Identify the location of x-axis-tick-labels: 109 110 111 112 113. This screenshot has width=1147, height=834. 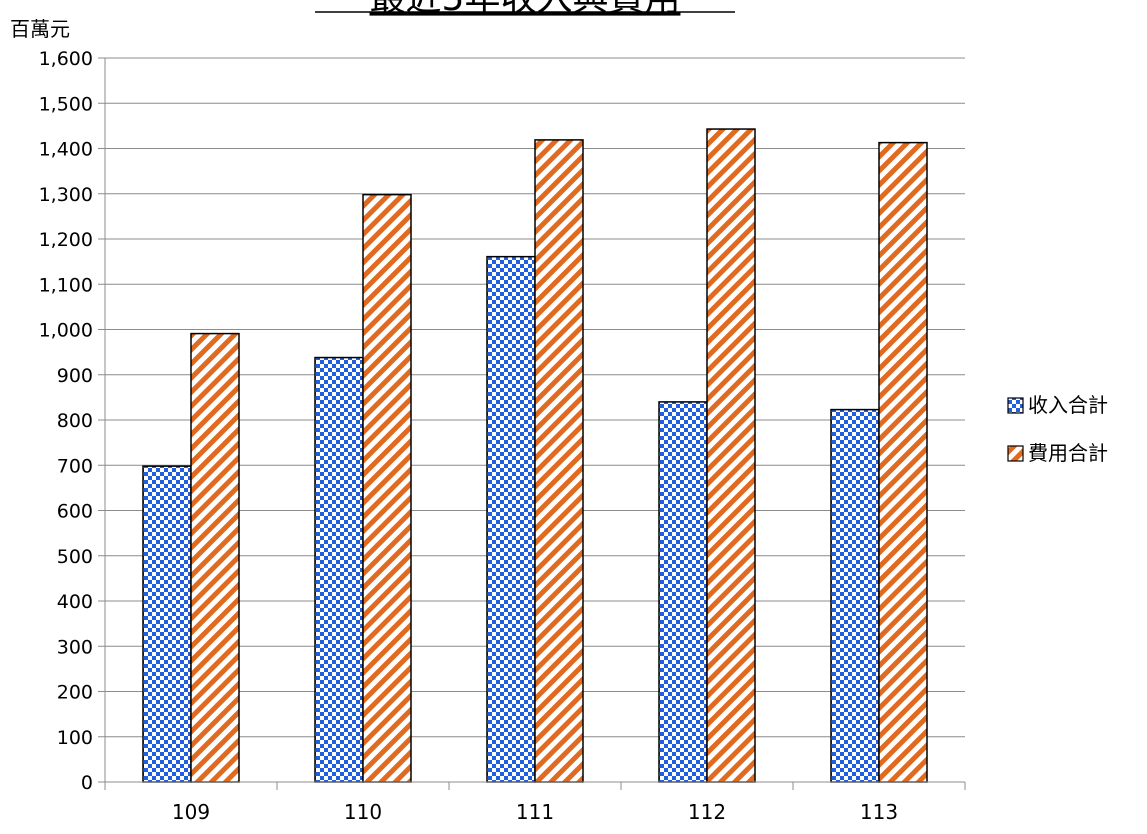
(535, 812).